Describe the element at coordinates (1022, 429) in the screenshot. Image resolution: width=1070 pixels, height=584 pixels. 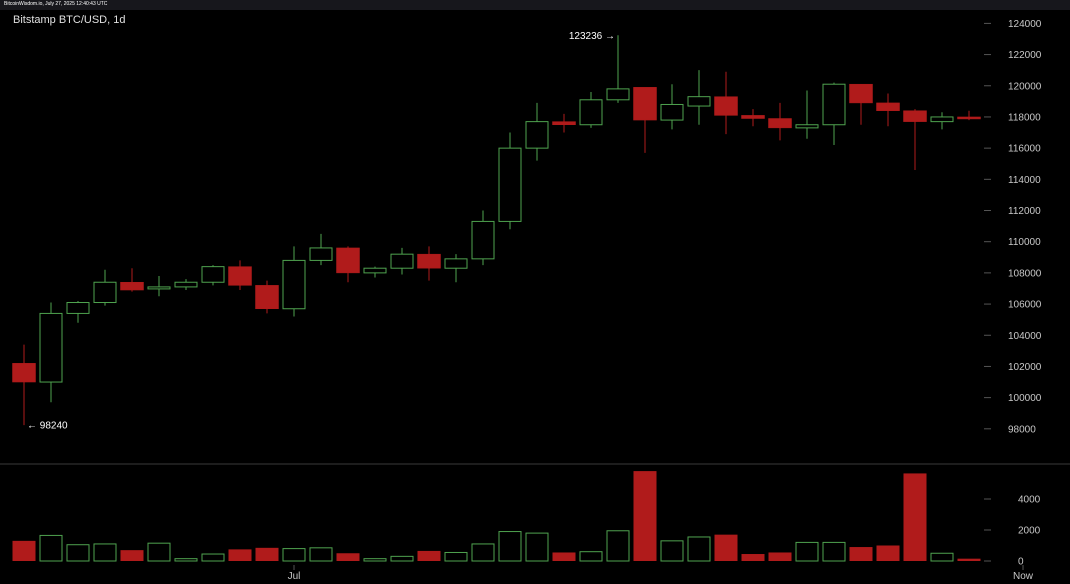
I see `price-tick-label: 98000` at that location.